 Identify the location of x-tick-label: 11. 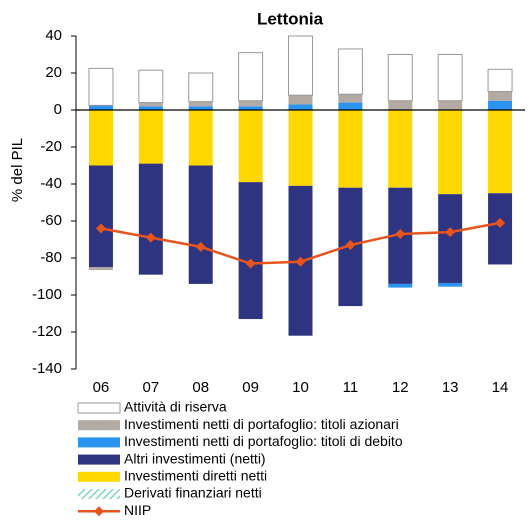
(351, 387).